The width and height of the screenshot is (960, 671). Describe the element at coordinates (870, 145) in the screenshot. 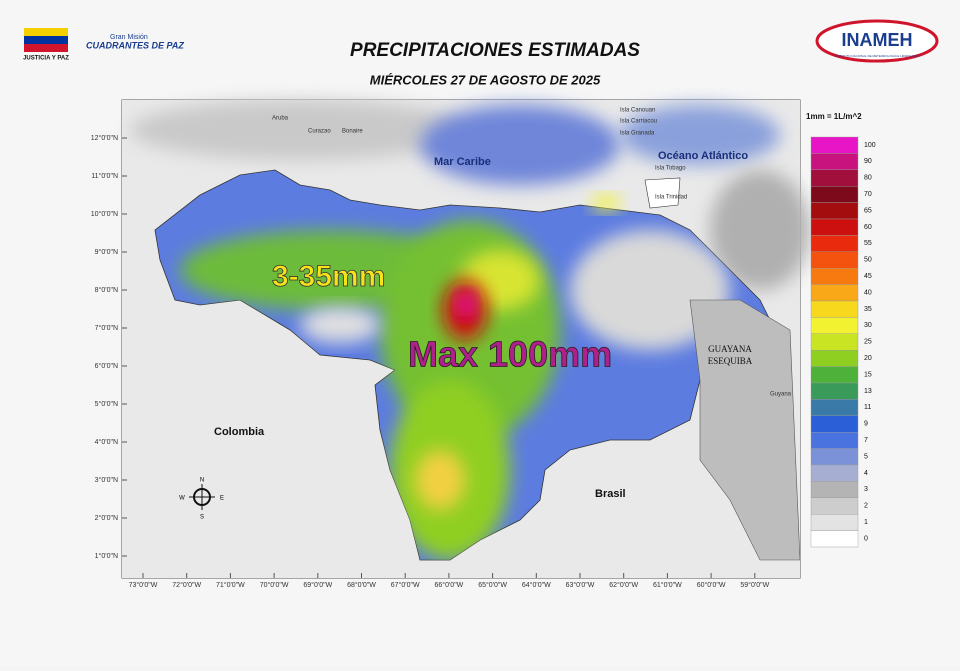

I see `legend-label: 100` at that location.